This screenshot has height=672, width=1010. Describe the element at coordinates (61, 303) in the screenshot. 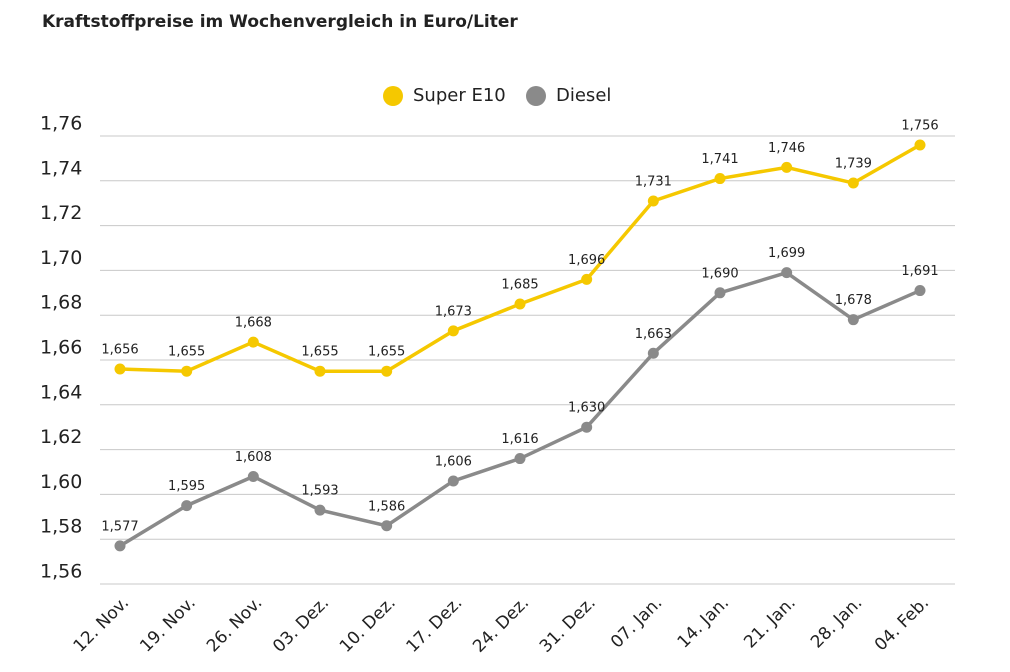

I see `y-tick-label: 1,68` at that location.